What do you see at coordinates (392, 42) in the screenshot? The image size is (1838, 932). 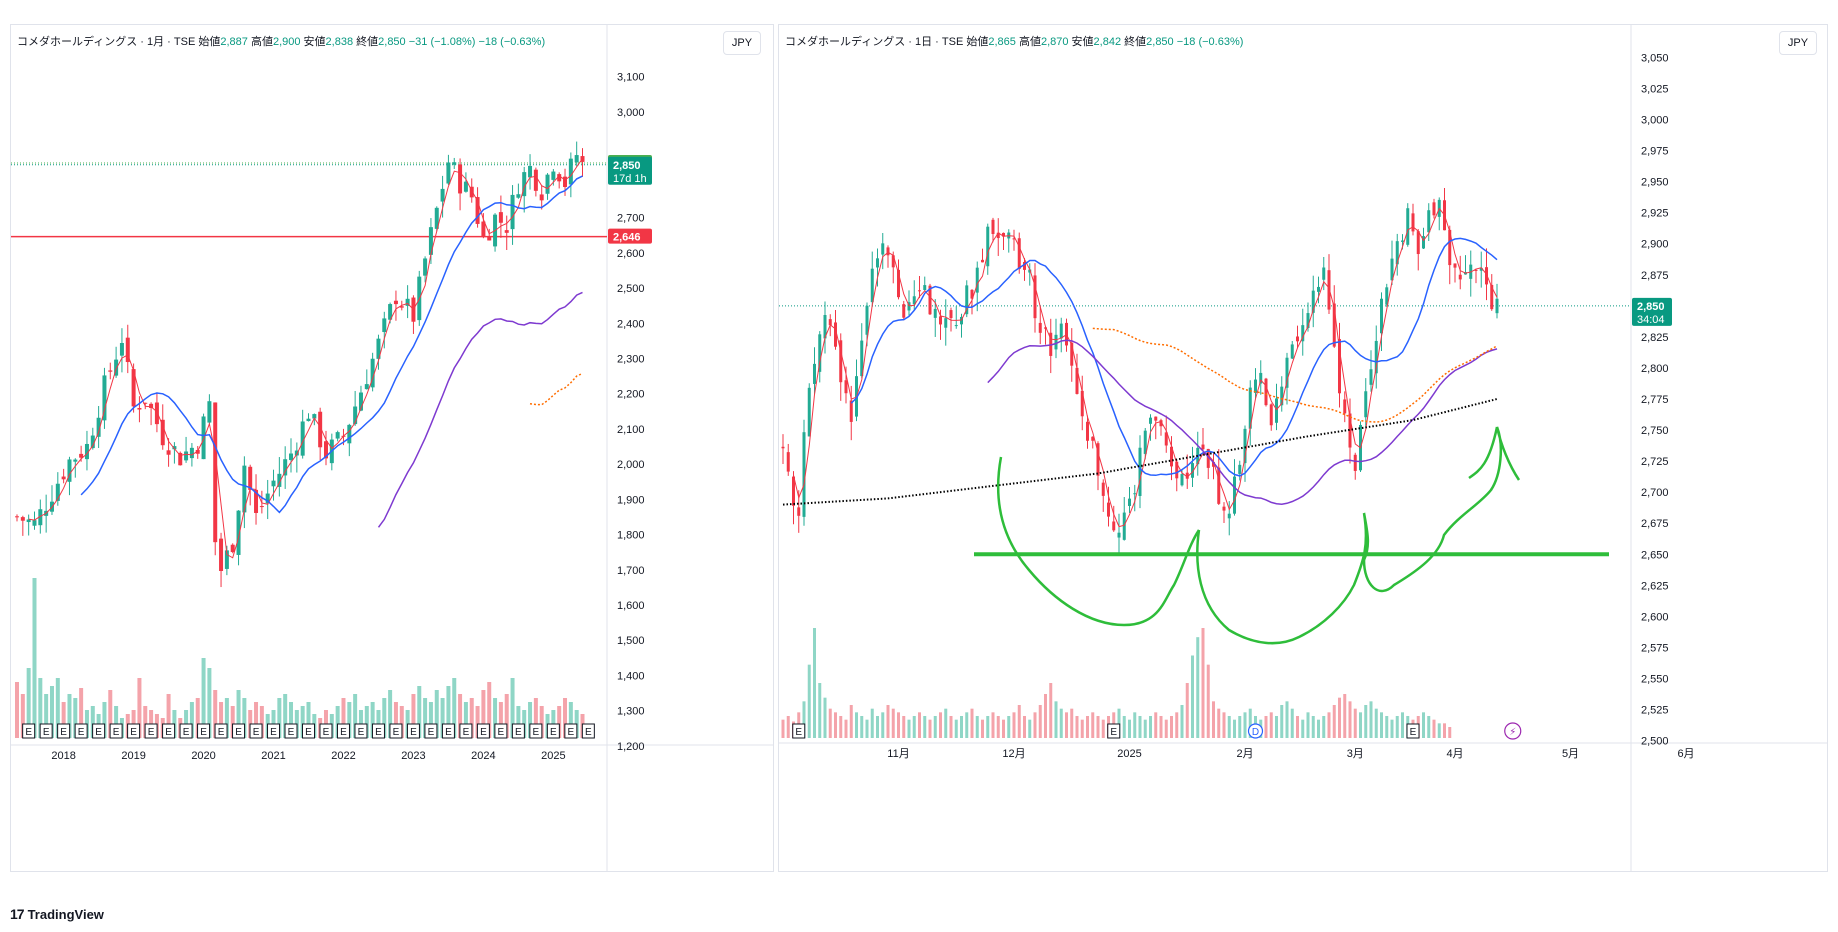 I see `left-close: 2,850` at bounding box center [392, 42].